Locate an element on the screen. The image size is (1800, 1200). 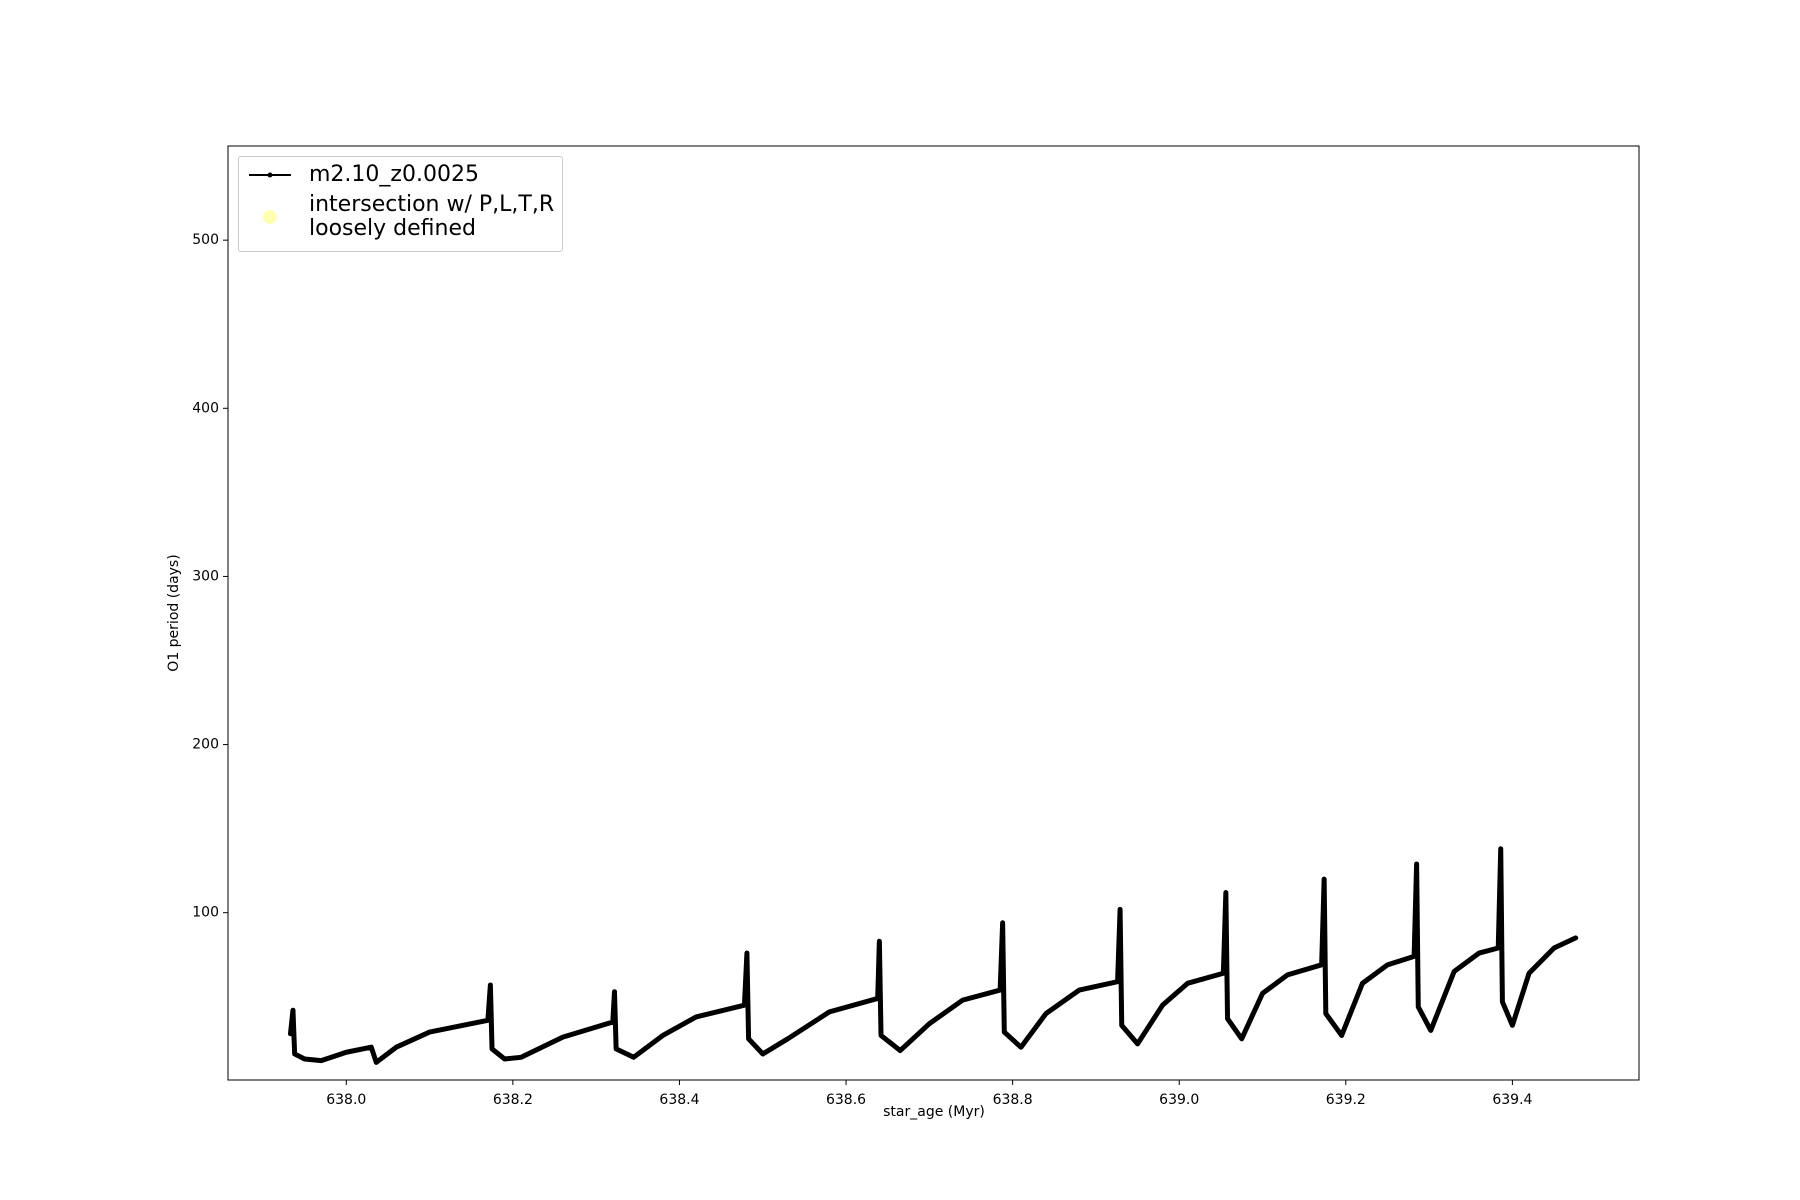
legend-label: intersection w/ P,L,T,R loosely defined is located at coordinates (432, 216).